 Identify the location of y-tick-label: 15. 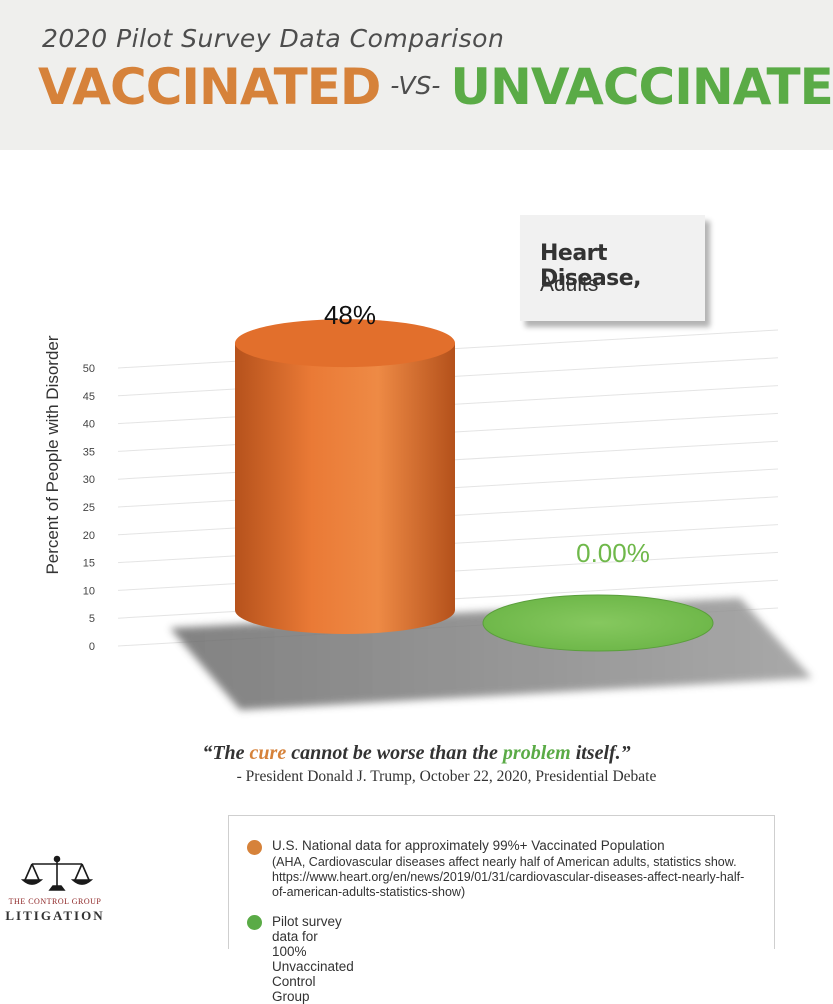
(89, 564).